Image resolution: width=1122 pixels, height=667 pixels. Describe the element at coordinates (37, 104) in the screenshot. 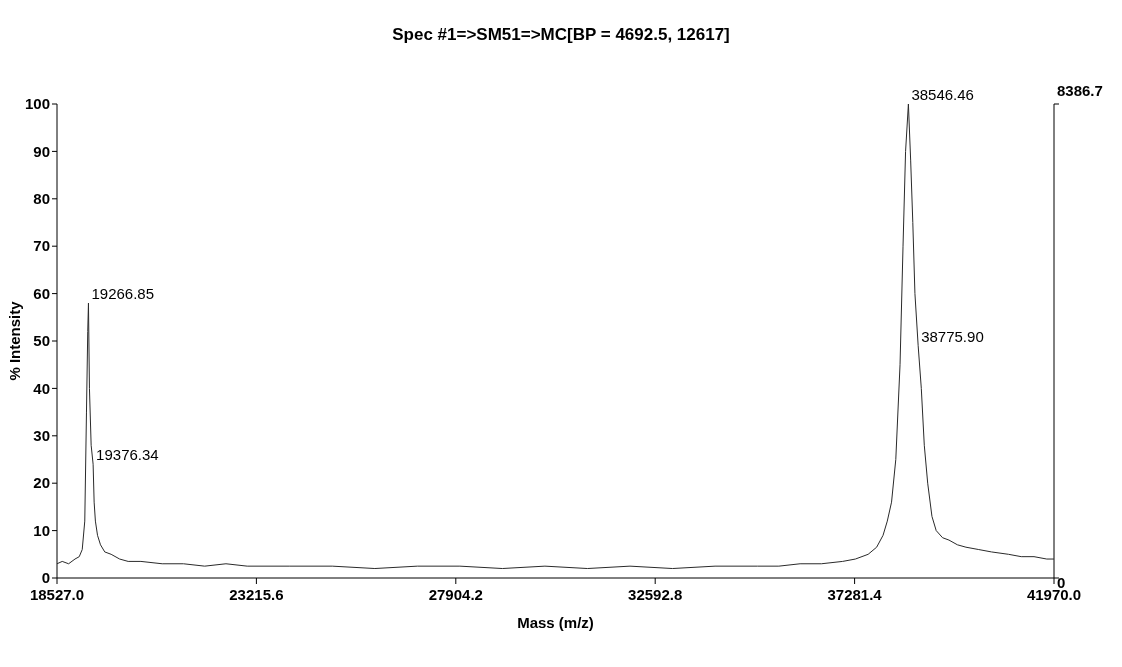

I see `y-tick-label: 100` at that location.